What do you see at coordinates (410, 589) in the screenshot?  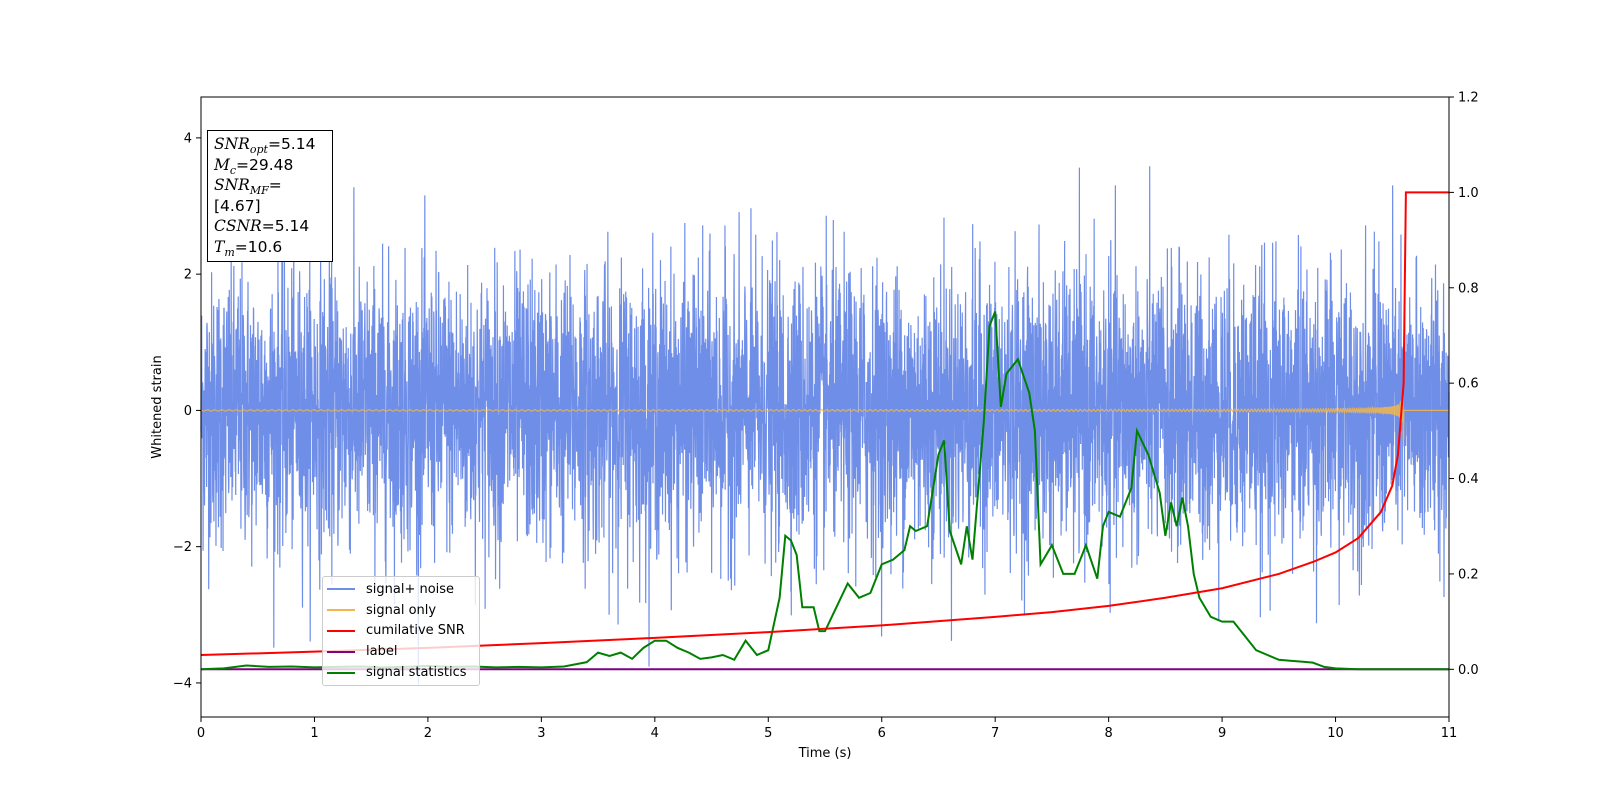 I see `legend-label: signal+ noise` at bounding box center [410, 589].